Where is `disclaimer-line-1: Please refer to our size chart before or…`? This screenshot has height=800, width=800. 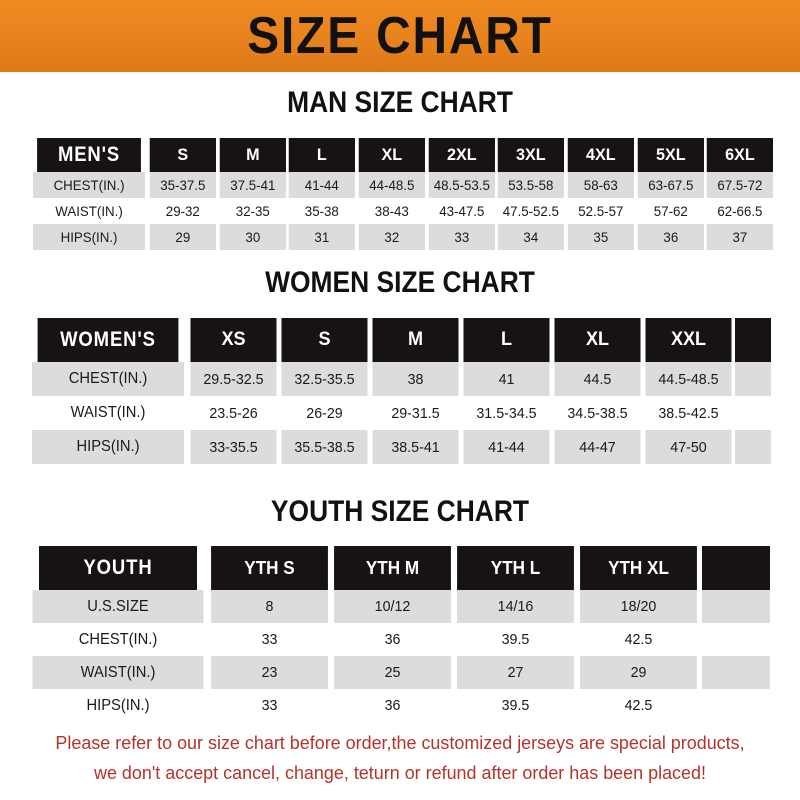 disclaimer-line-1: Please refer to our size chart before or… is located at coordinates (400, 742).